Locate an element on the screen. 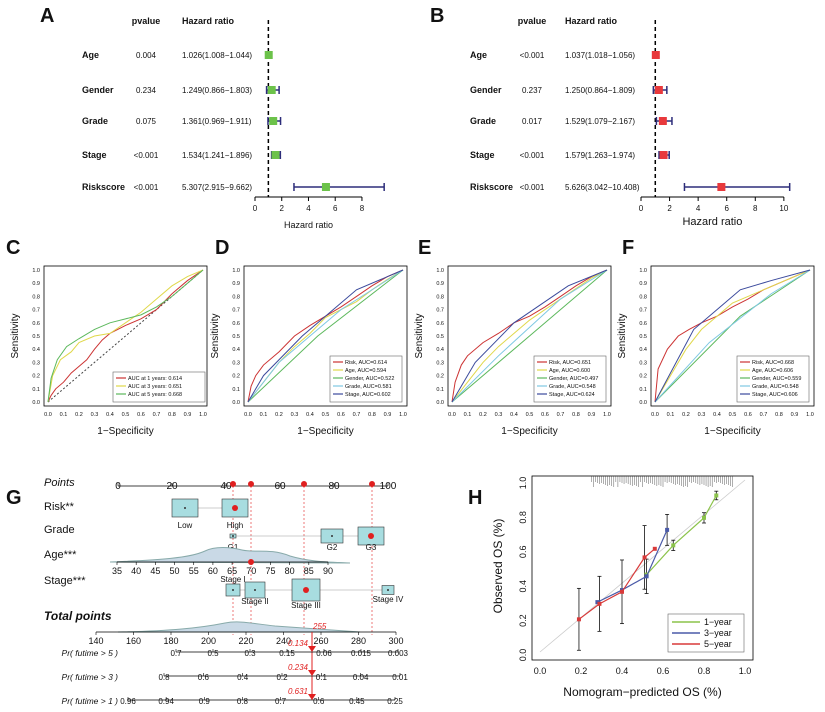  roc-F-y-tick-label: 1.0 is located at coordinates (643, 271).